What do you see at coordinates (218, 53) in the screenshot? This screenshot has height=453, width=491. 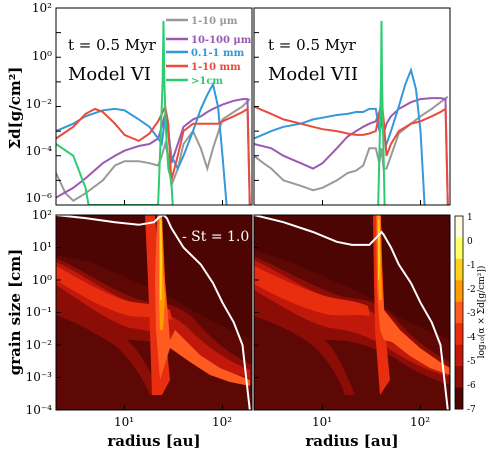 I see `legend-label-3: 0.1-1 mm` at bounding box center [218, 53].